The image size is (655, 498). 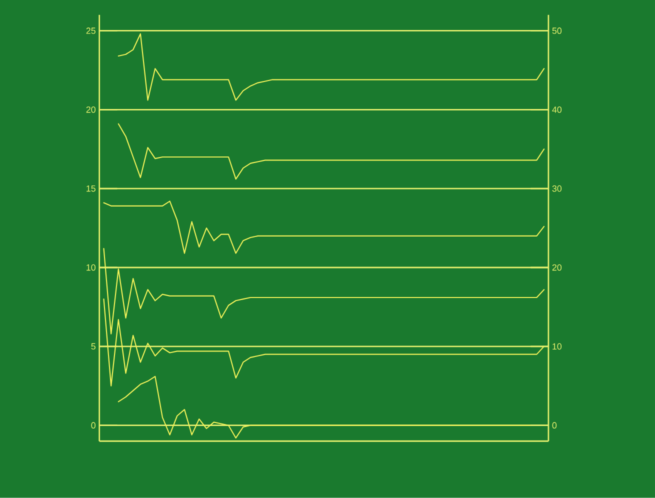 I want to click on y2-tick-label: 20, so click(x=557, y=267).